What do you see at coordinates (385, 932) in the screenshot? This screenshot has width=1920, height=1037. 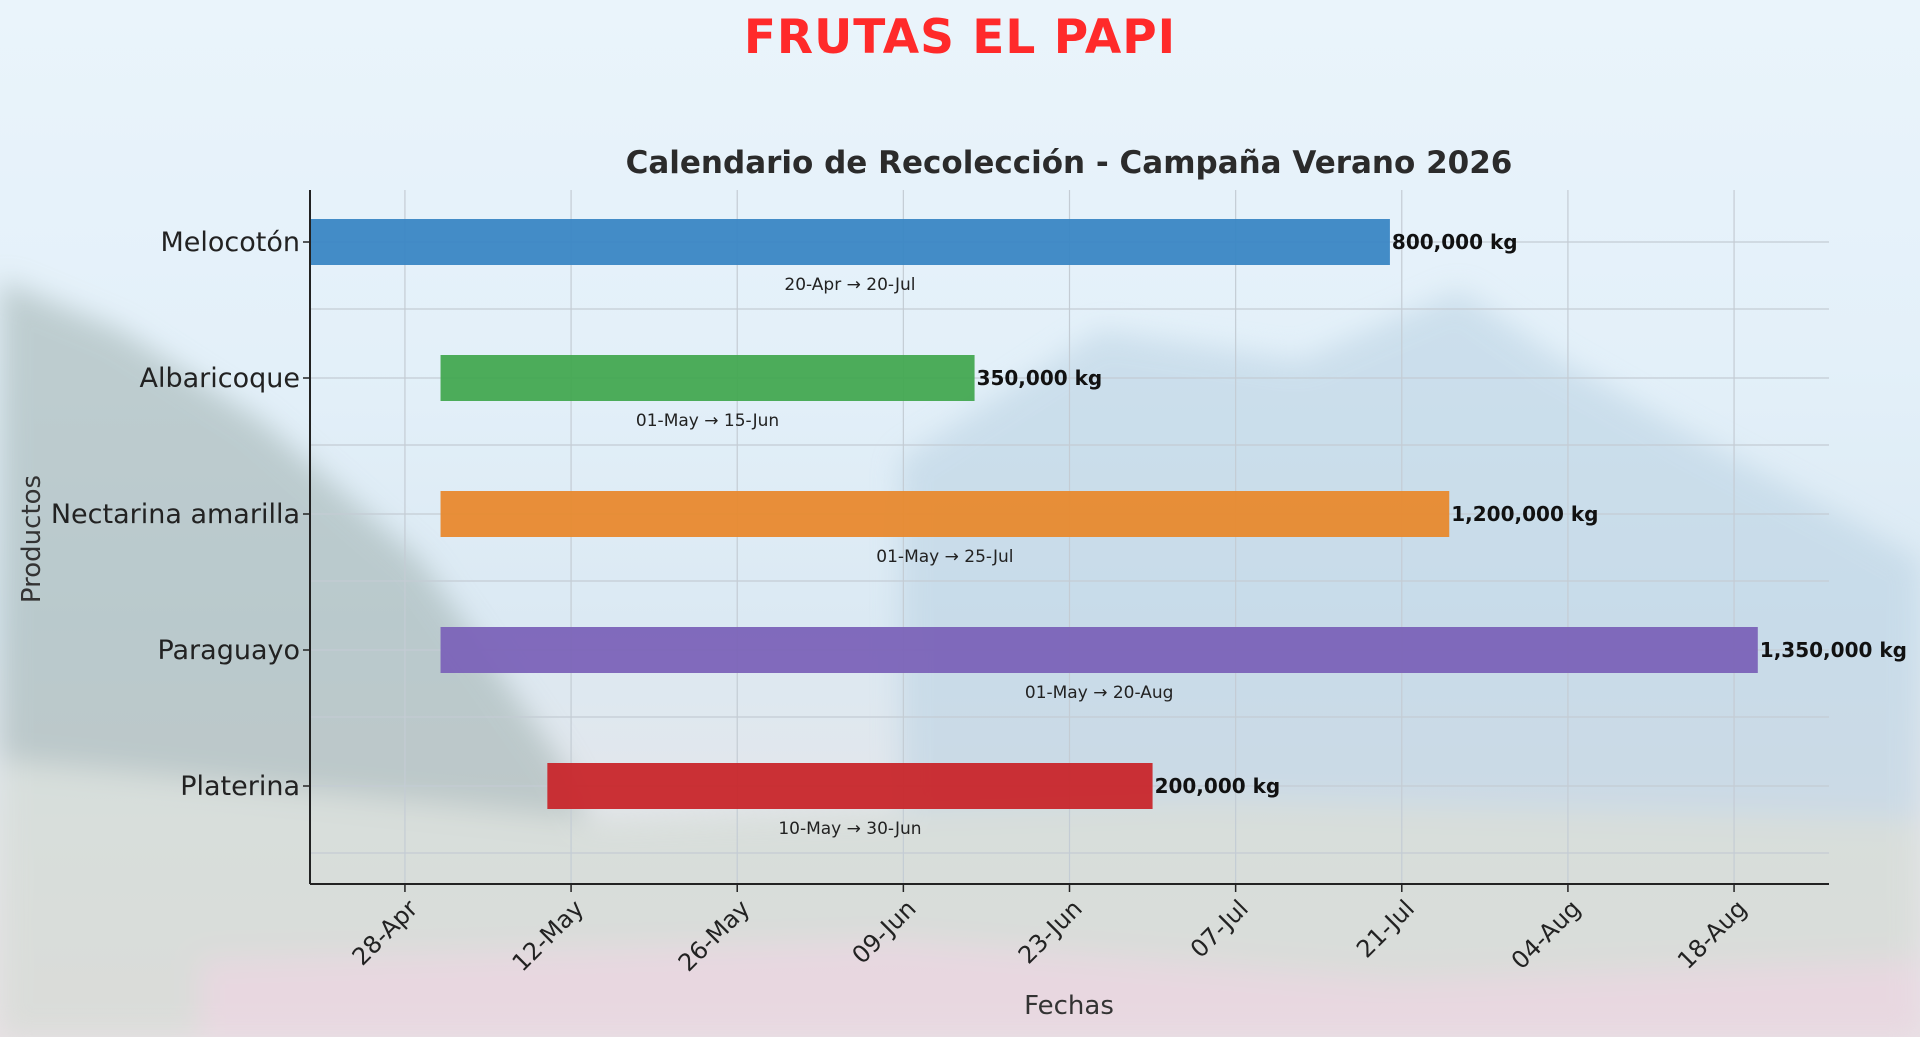 I see `x-tick-label: 28-Apr` at bounding box center [385, 932].